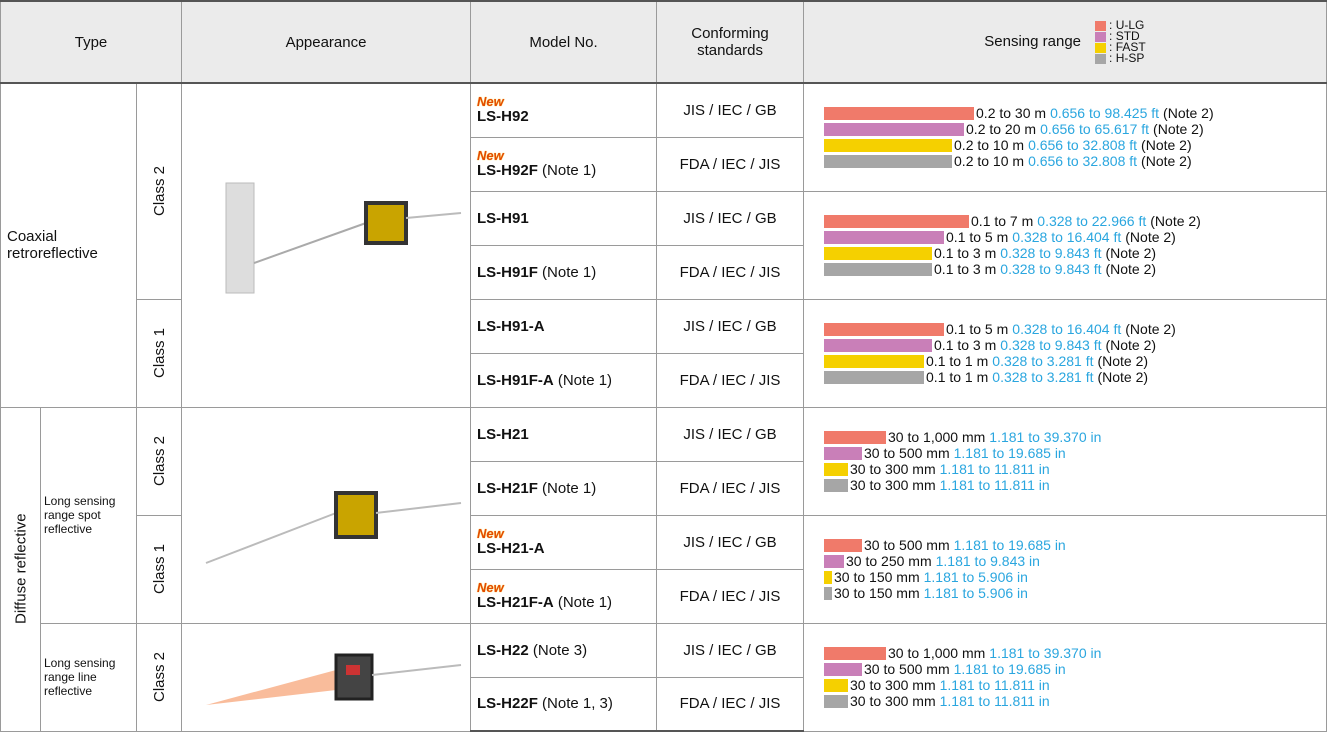 The width and height of the screenshot is (1327, 734). Describe the element at coordinates (1105, 112) in the screenshot. I see `range-imperial: 0.656 to 98.425 ft` at that location.